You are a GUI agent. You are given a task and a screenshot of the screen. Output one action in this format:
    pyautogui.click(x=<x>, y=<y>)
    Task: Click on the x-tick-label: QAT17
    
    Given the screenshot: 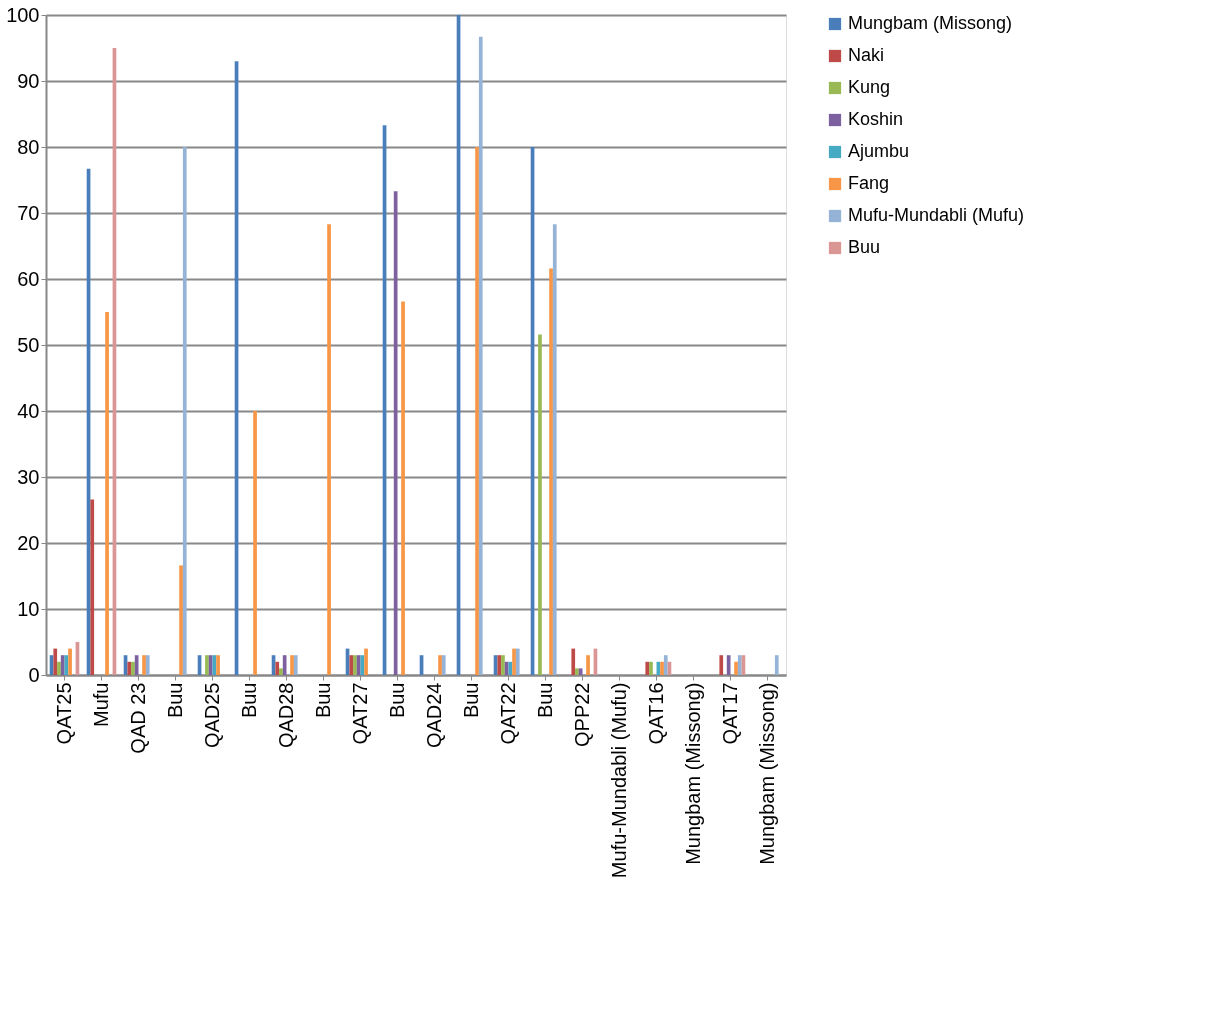 What is the action you would take?
    pyautogui.click(x=729, y=713)
    